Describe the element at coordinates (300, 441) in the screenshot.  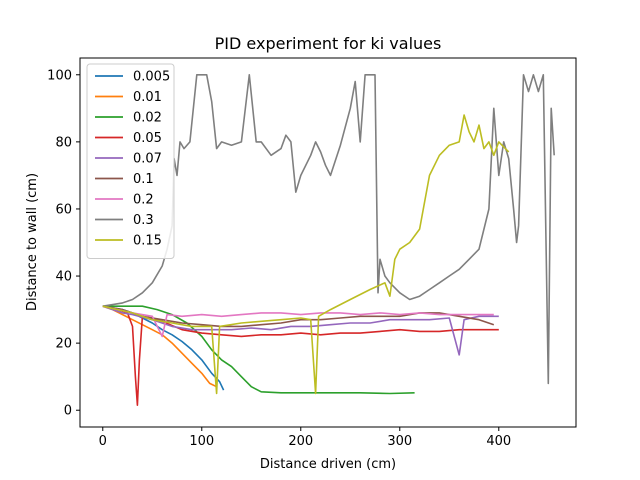
I see `x-tick-label: 200` at that location.